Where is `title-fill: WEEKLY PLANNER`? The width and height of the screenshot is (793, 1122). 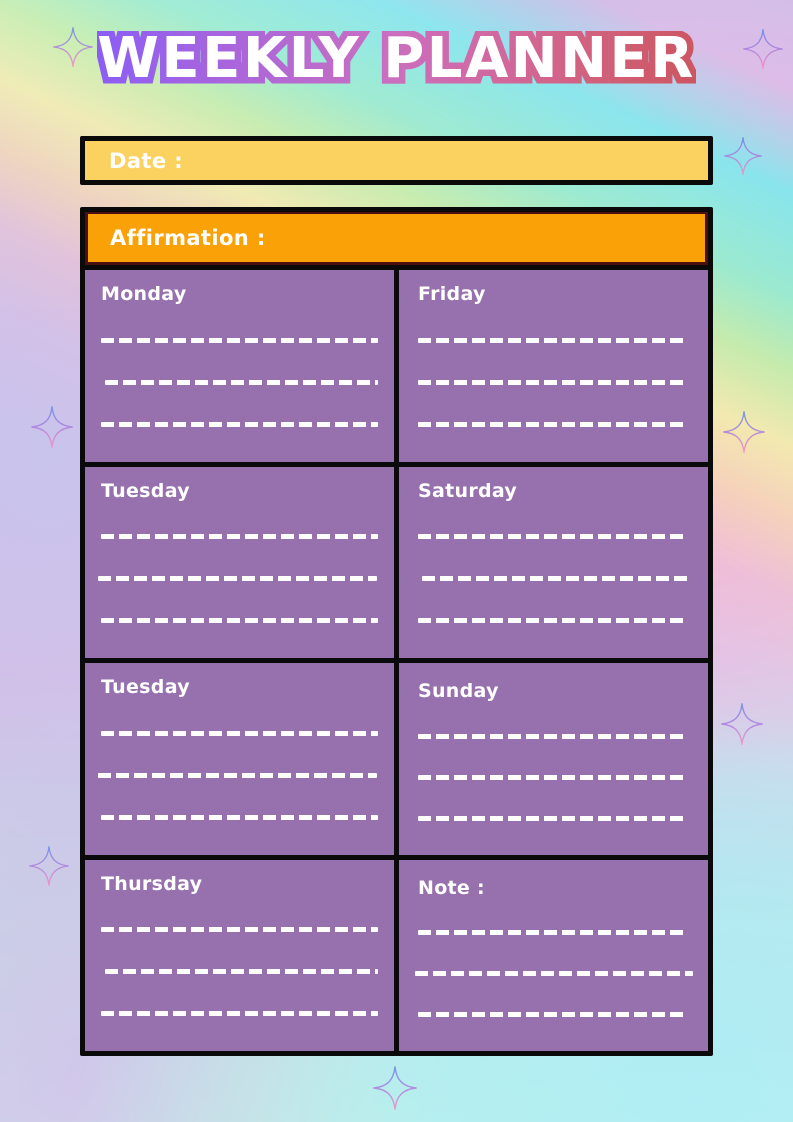 title-fill: WEEKLY PLANNER is located at coordinates (396, 58).